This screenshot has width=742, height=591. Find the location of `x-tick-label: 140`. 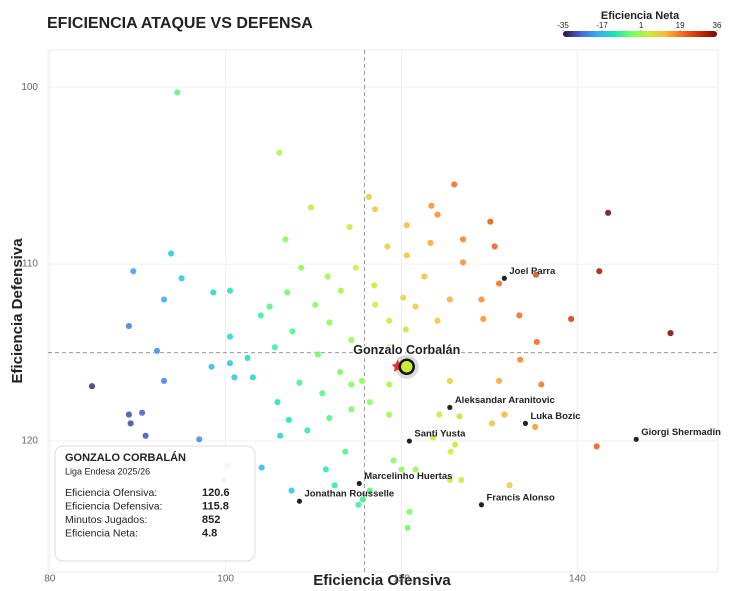

x-tick-label: 140 is located at coordinates (577, 579).